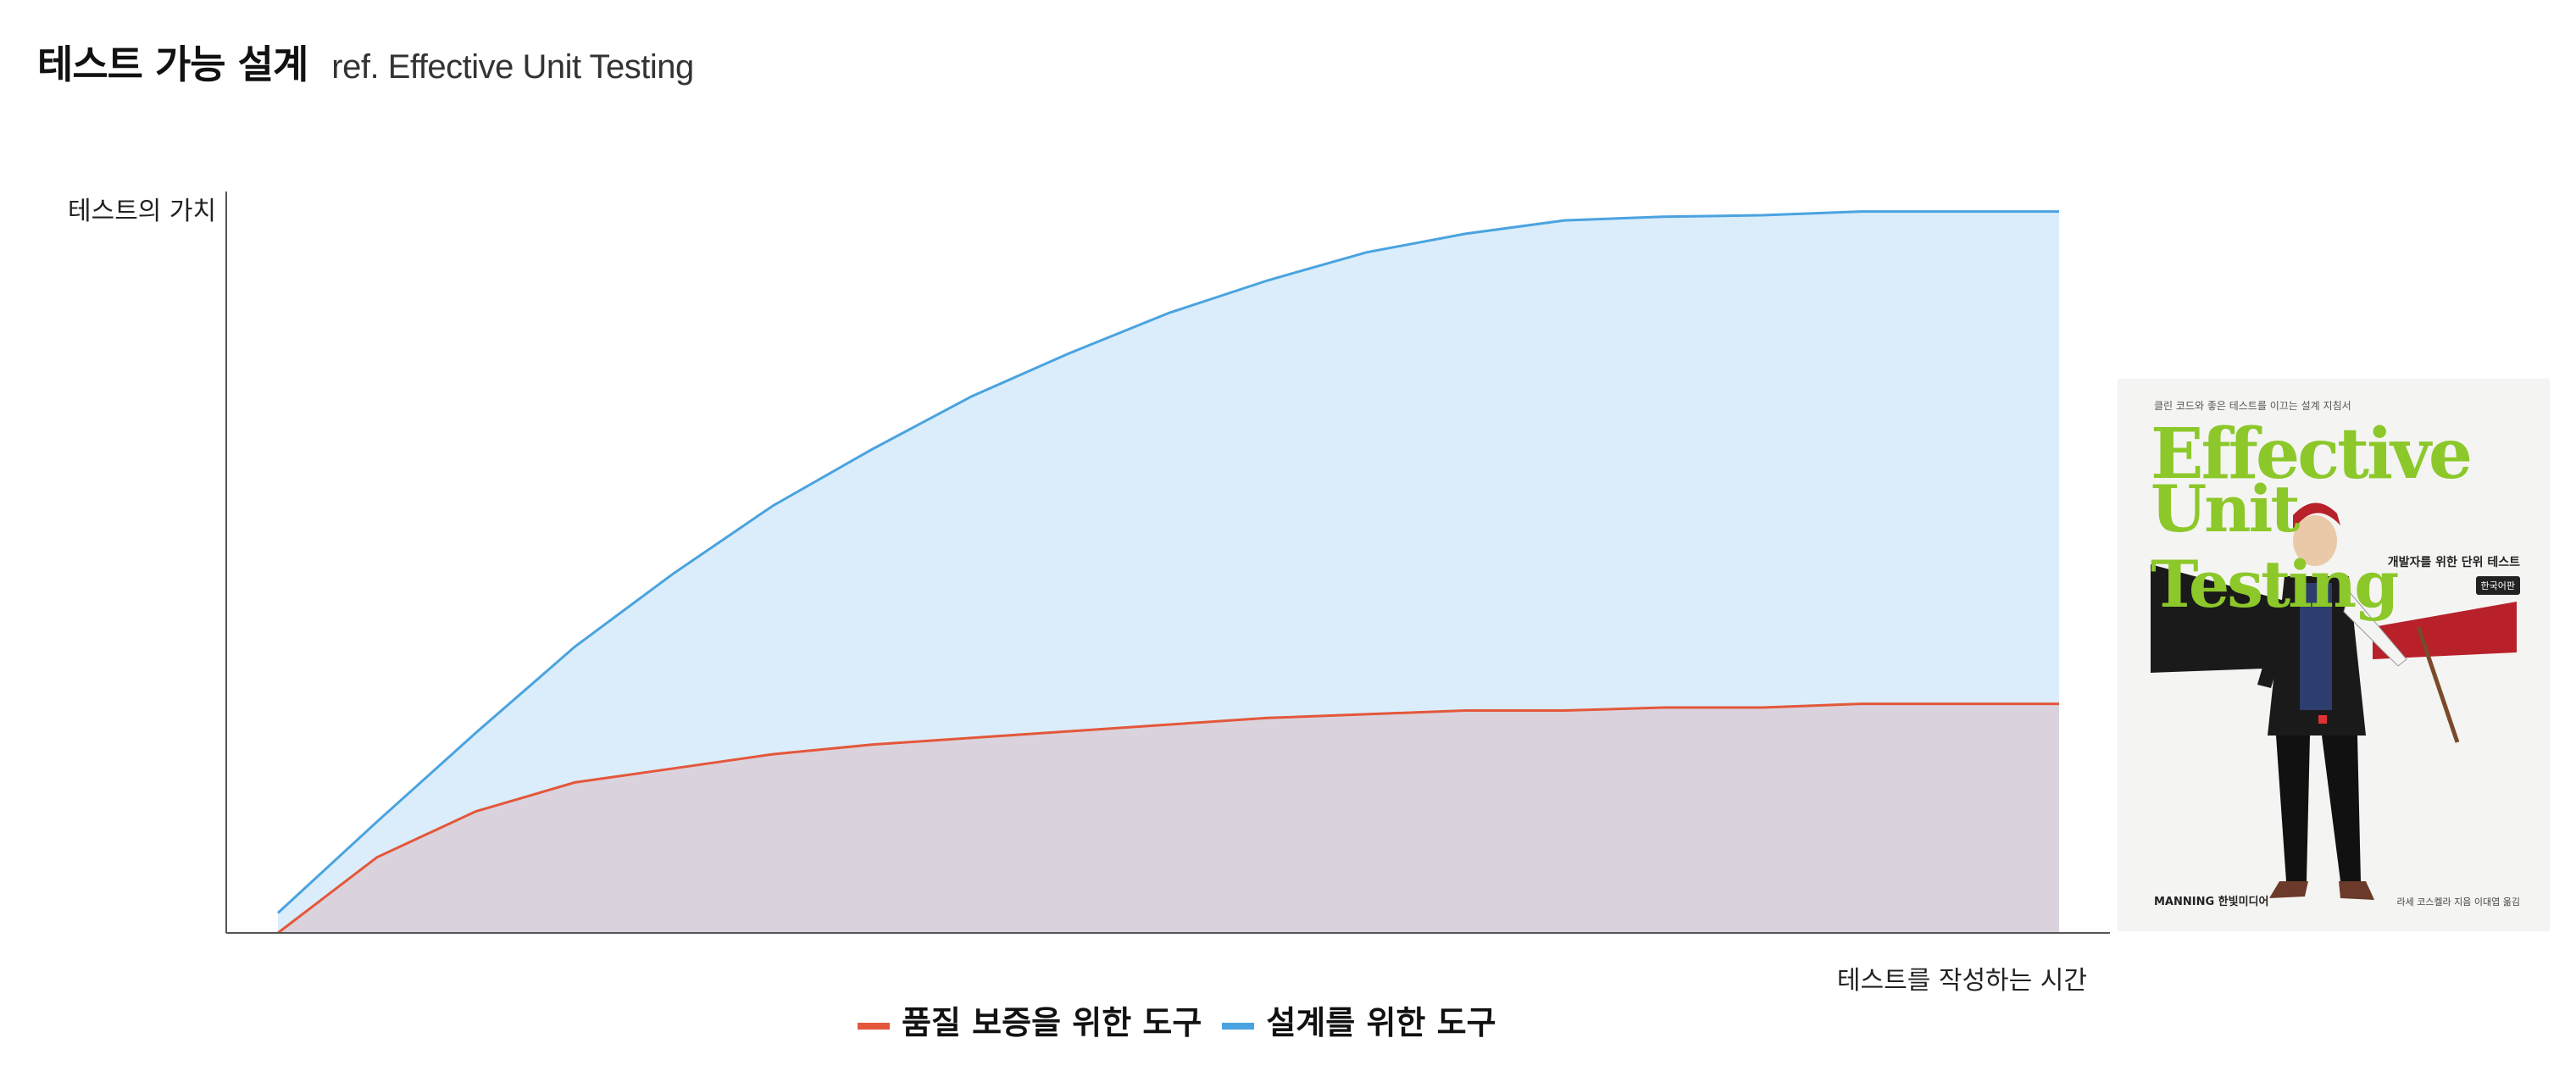 The width and height of the screenshot is (2576, 1088). What do you see at coordinates (2275, 546) in the screenshot?
I see `book-title-line2: Unit Testing` at bounding box center [2275, 546].